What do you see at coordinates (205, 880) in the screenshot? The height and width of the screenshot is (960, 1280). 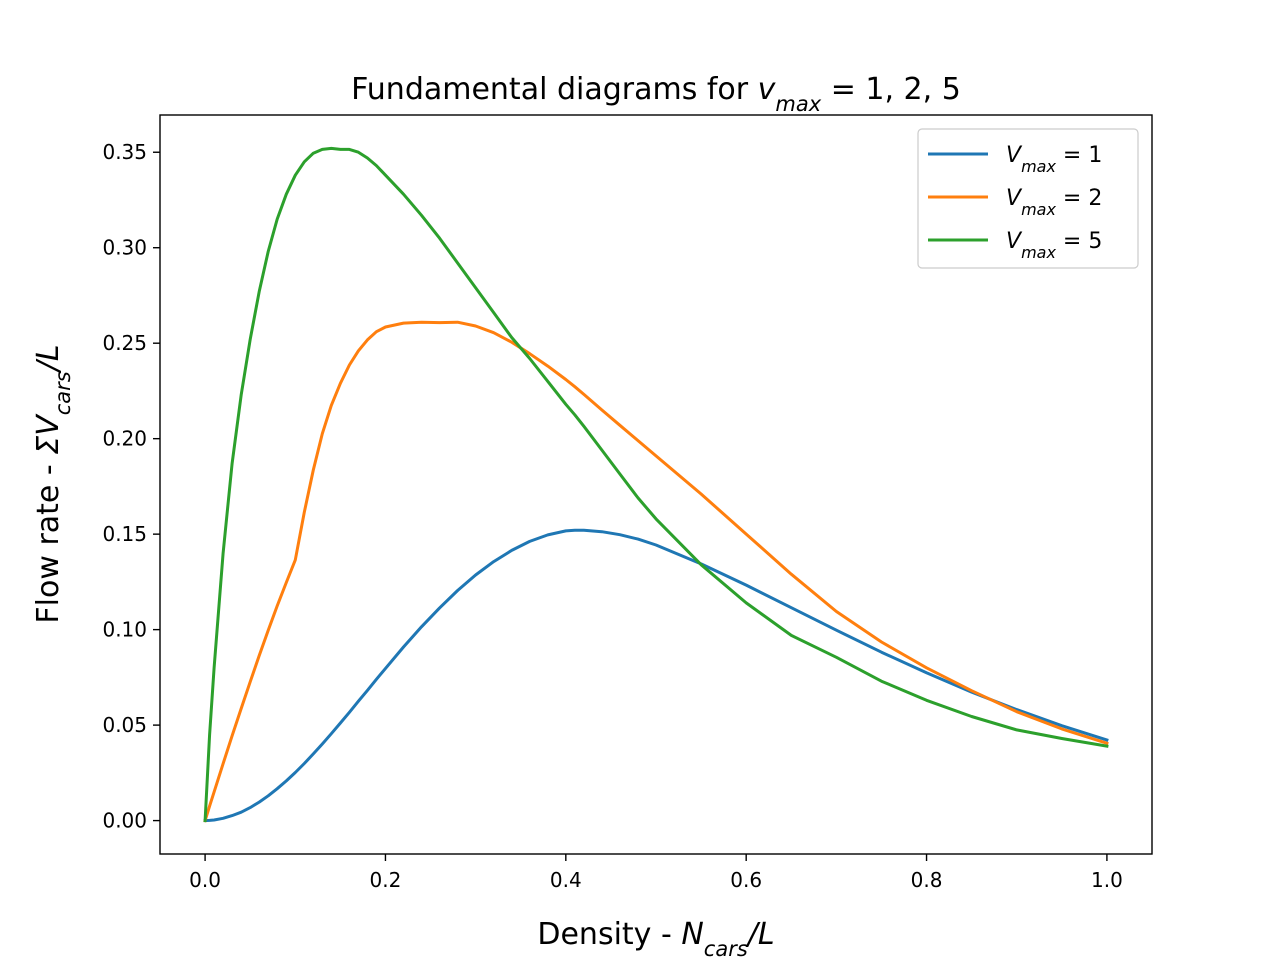 I see `x-tick-label: 0.0` at bounding box center [205, 880].